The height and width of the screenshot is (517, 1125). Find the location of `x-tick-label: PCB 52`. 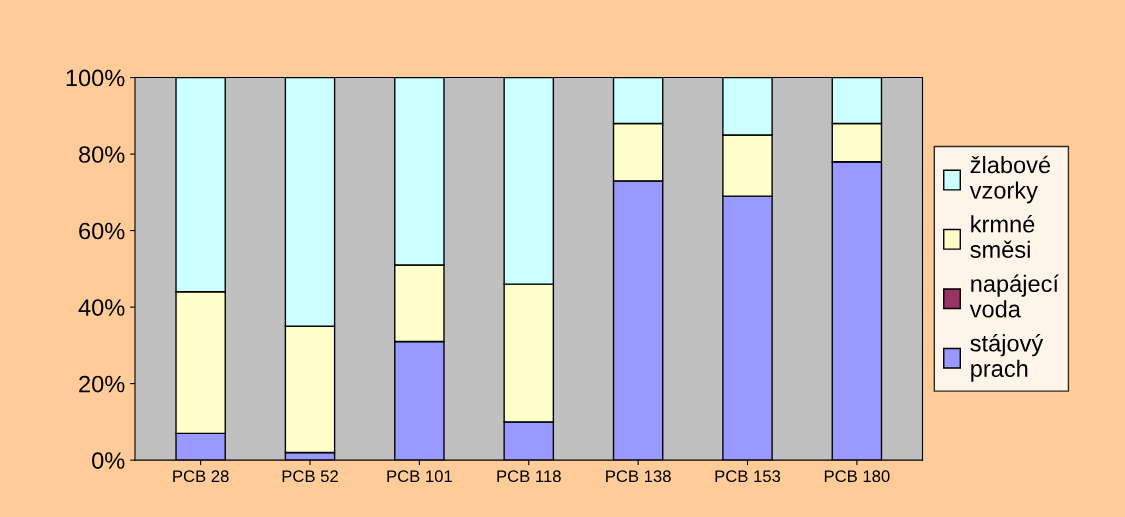

x-tick-label: PCB 52 is located at coordinates (310, 476).